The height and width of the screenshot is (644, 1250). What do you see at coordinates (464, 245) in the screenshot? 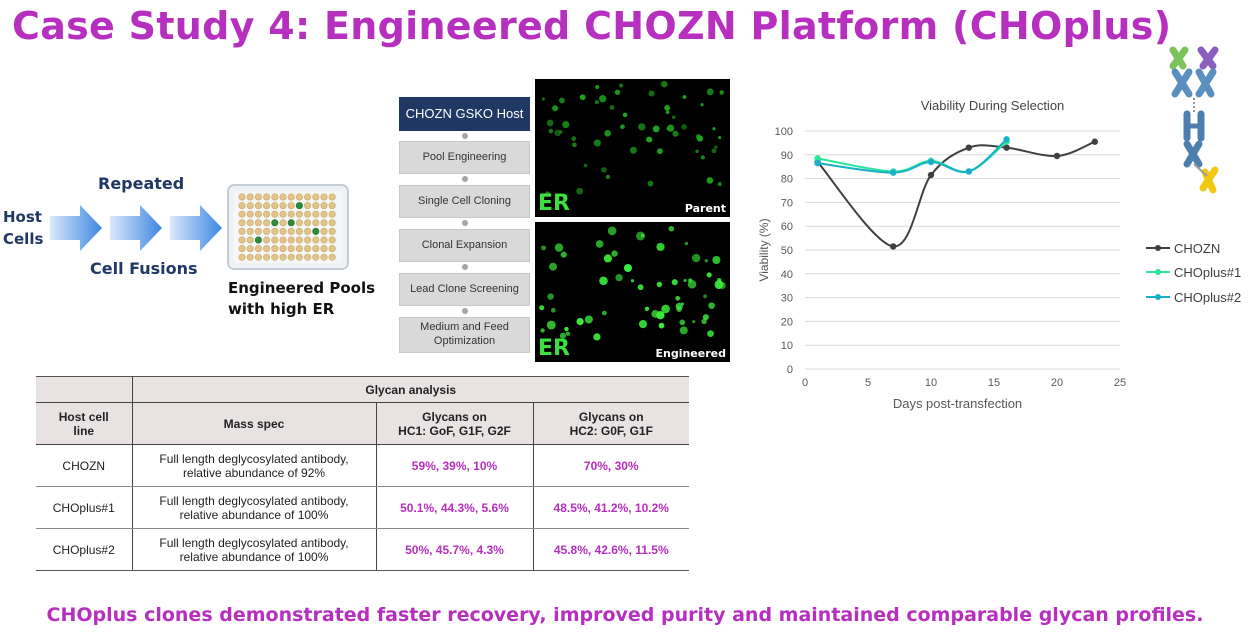
I see `workflow-step: Clonal Expansion` at bounding box center [464, 245].